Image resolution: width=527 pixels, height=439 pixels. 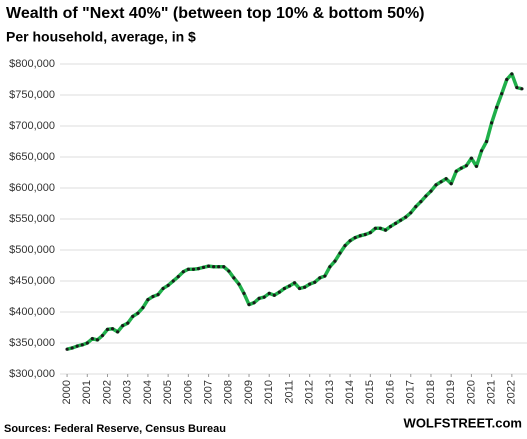 I want to click on source-note: Sources: Federal Reserve, Census Bureau, so click(x=115, y=429).